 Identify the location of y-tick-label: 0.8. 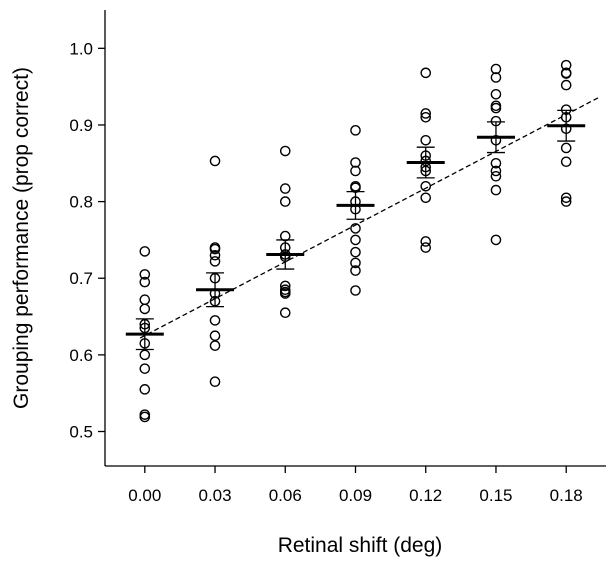
(81, 202).